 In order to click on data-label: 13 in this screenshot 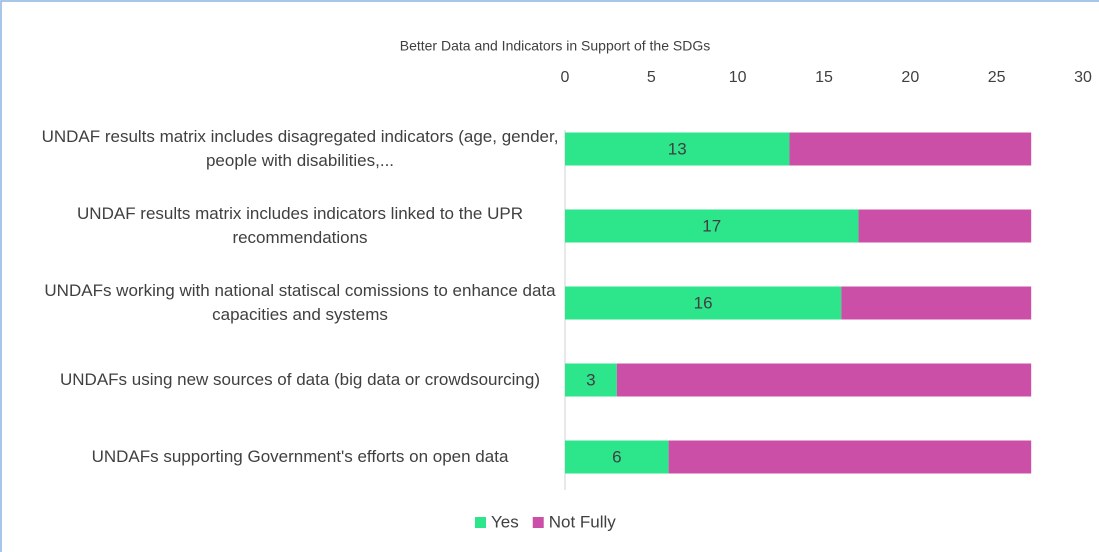, I will do `click(677, 148)`.